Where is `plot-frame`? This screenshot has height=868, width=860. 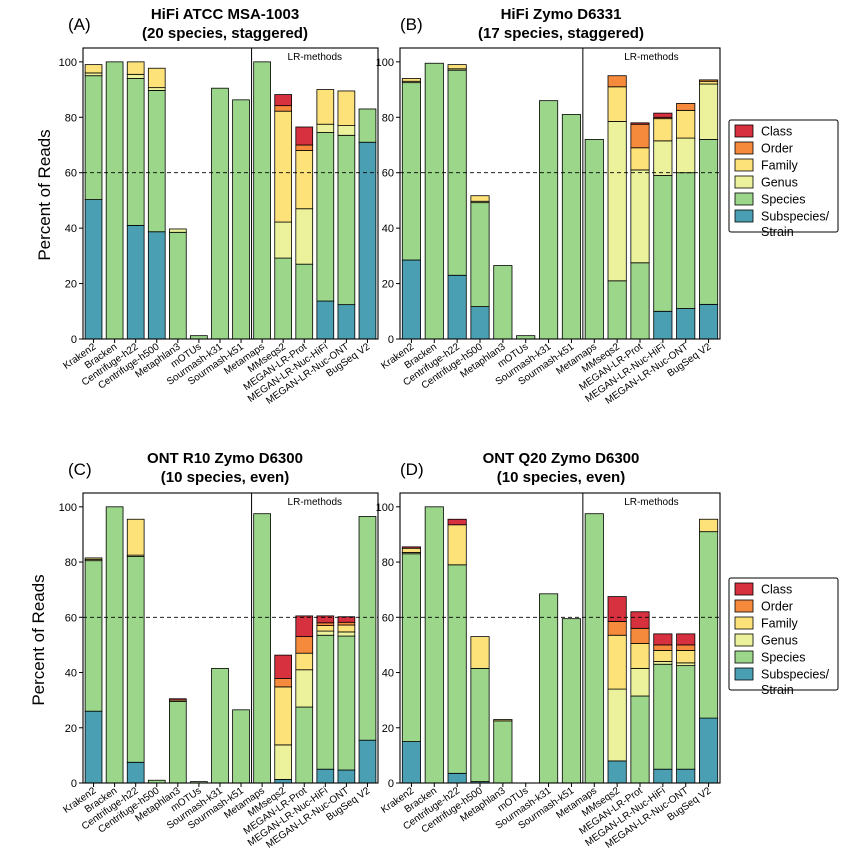
plot-frame is located at coordinates (560, 193).